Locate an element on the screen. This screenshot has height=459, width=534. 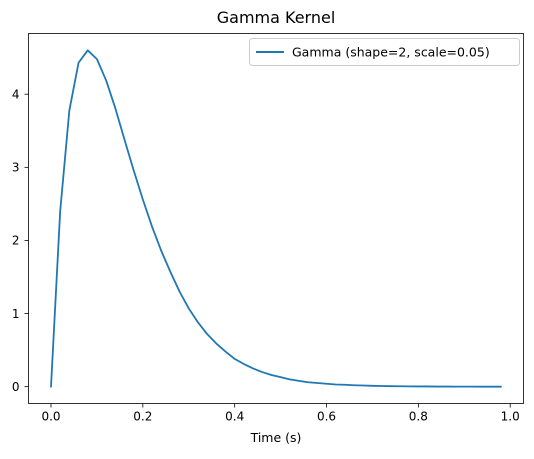
y-tick-label: 1 is located at coordinates (16, 314).